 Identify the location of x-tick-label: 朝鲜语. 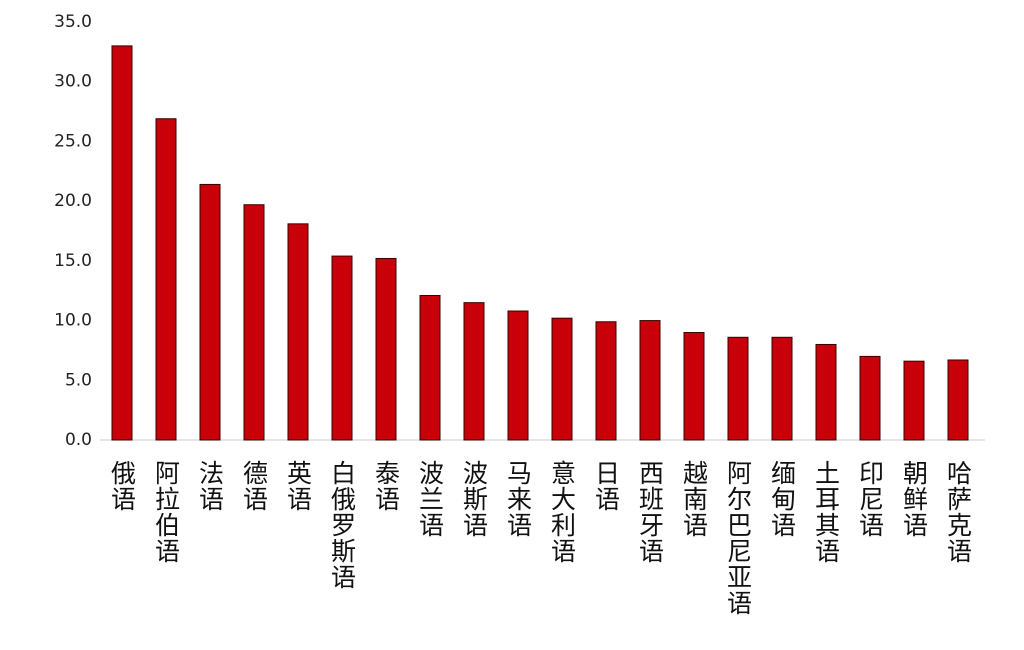
(914, 499).